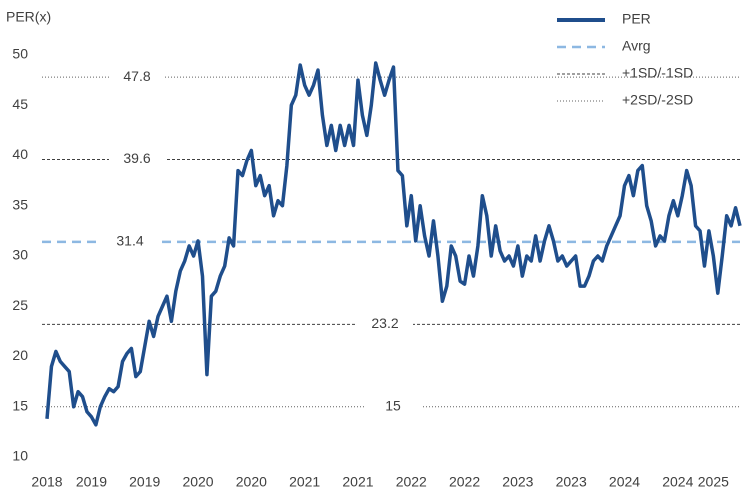 The image size is (749, 503). Describe the element at coordinates (636, 19) in the screenshot. I see `legend-label: PER` at that location.